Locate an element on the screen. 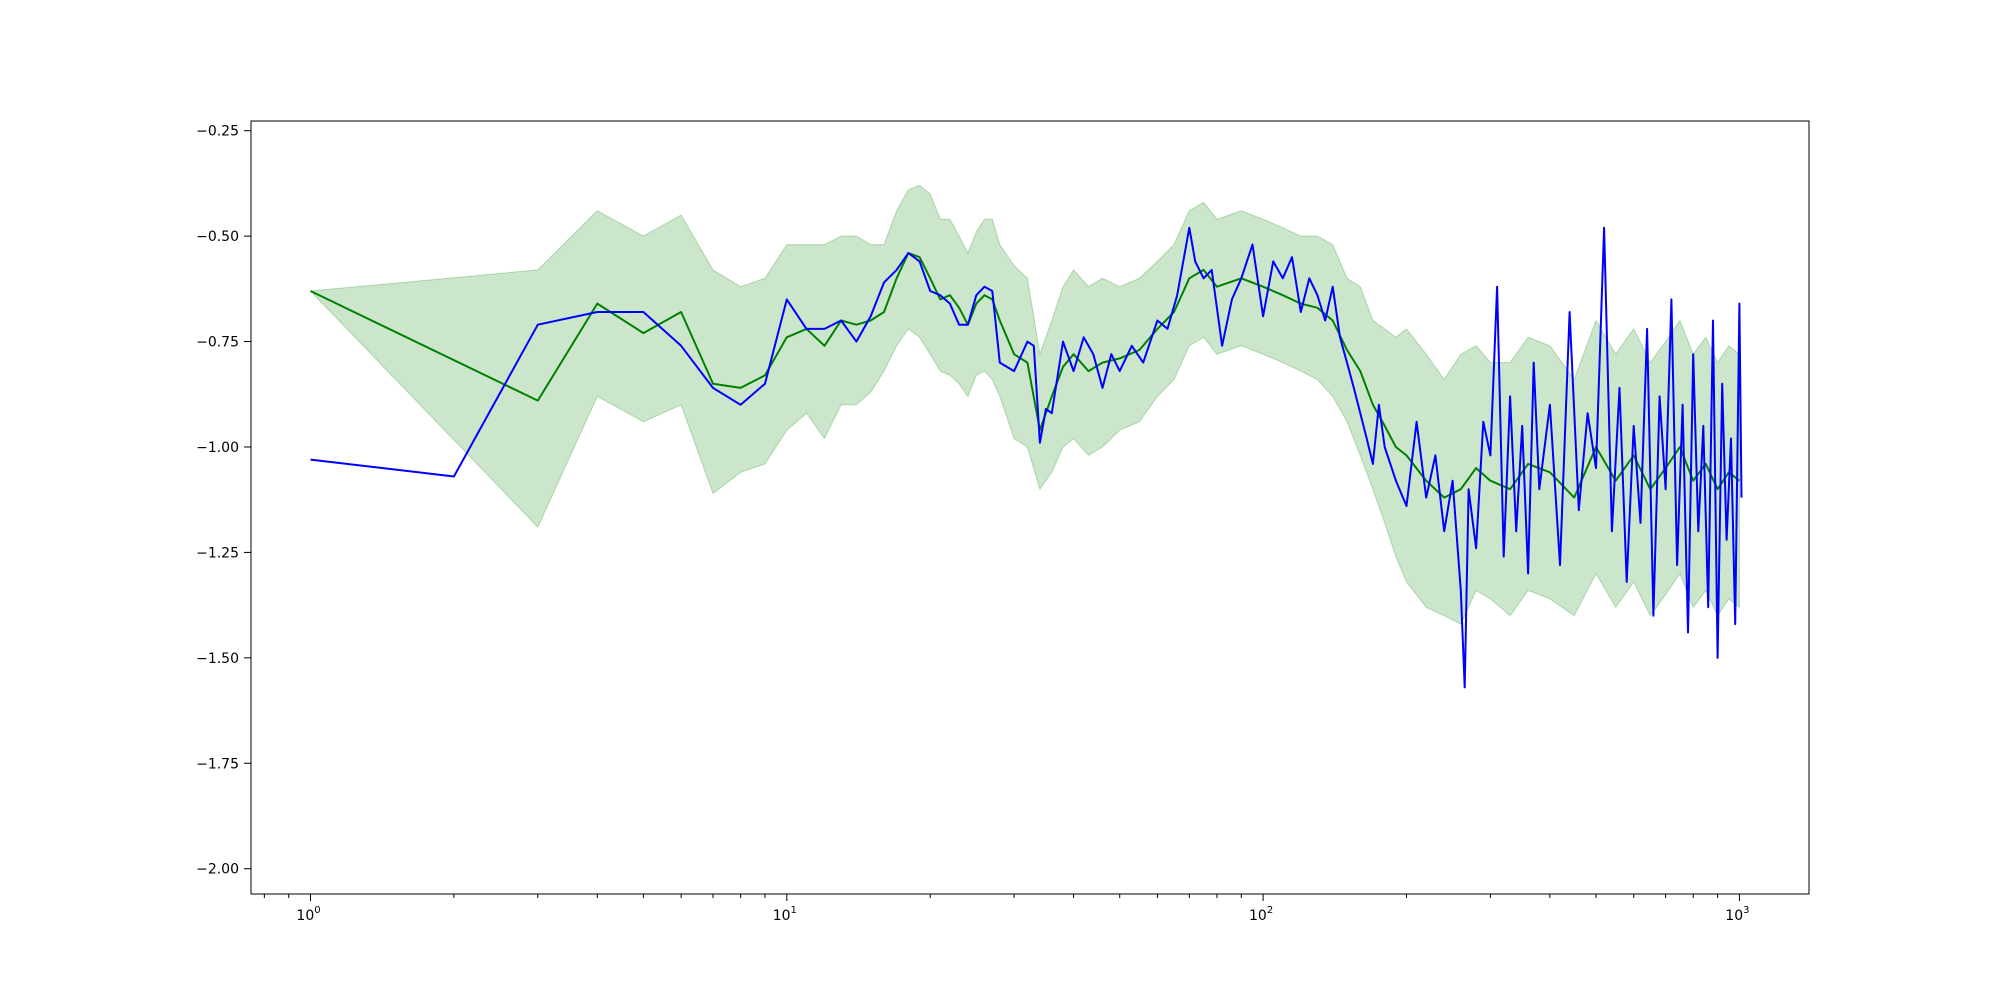  x-tick-label: 10¹ is located at coordinates (785, 914).